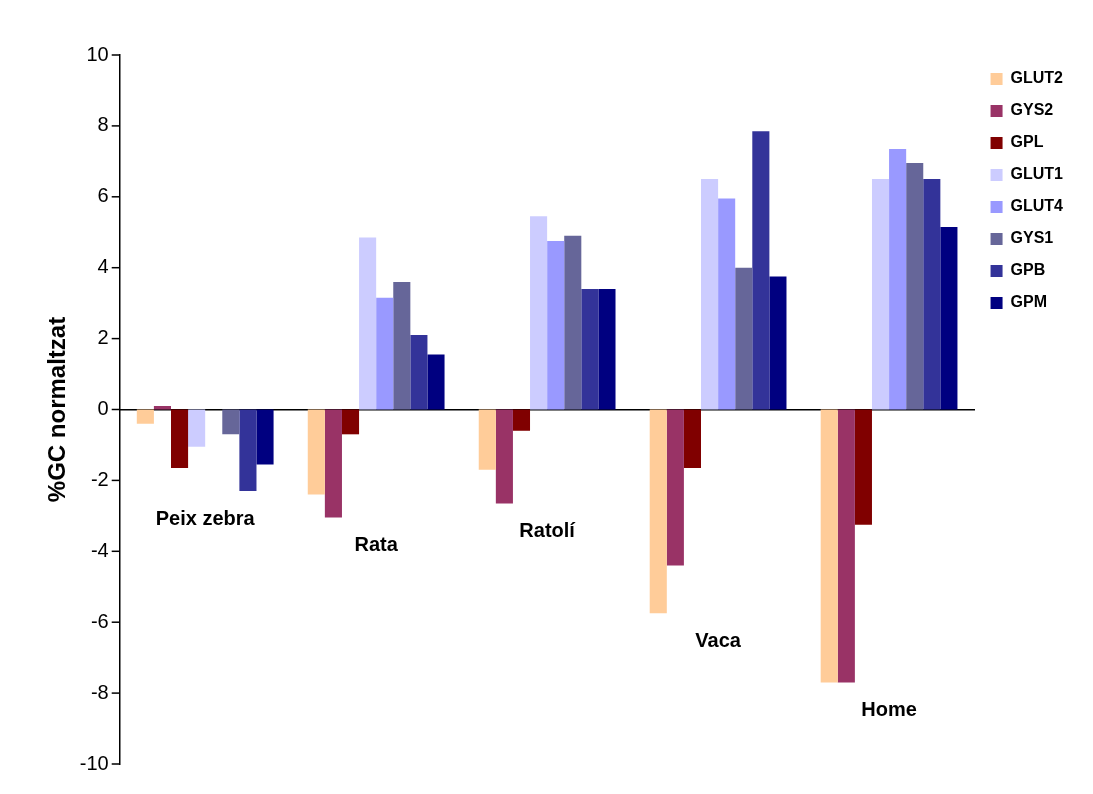  What do you see at coordinates (1037, 174) in the screenshot?
I see `legend-label: GLUT1` at bounding box center [1037, 174].